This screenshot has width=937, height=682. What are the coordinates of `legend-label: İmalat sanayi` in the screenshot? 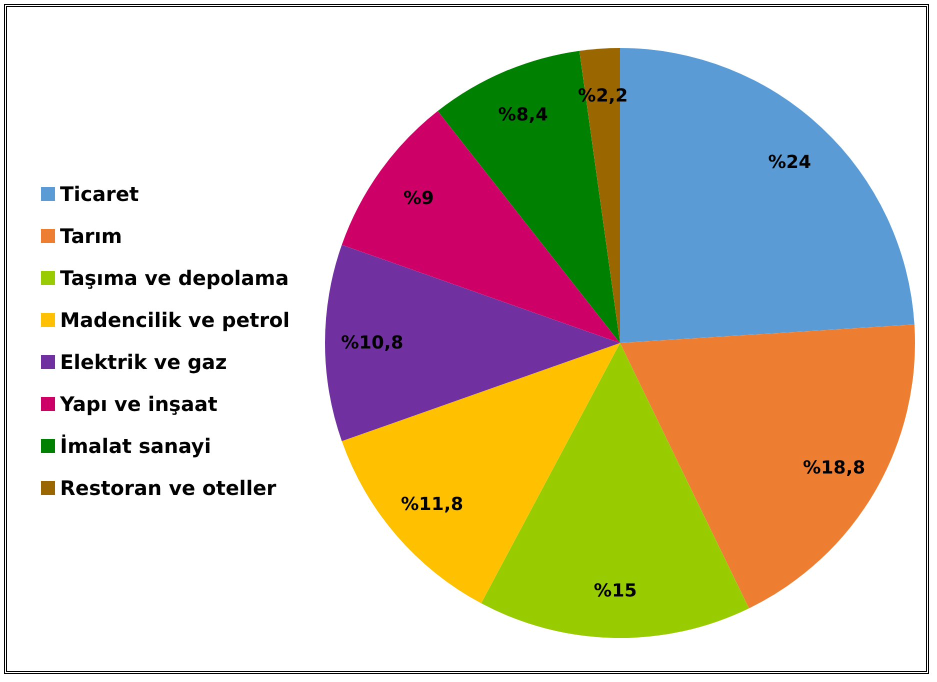 It's located at (136, 446).